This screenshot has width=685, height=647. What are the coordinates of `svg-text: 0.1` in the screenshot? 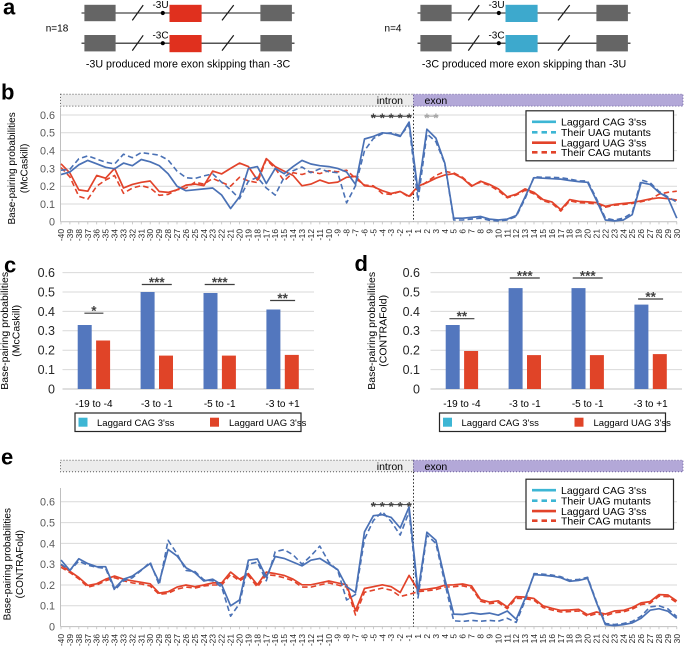 It's located at (411, 370).